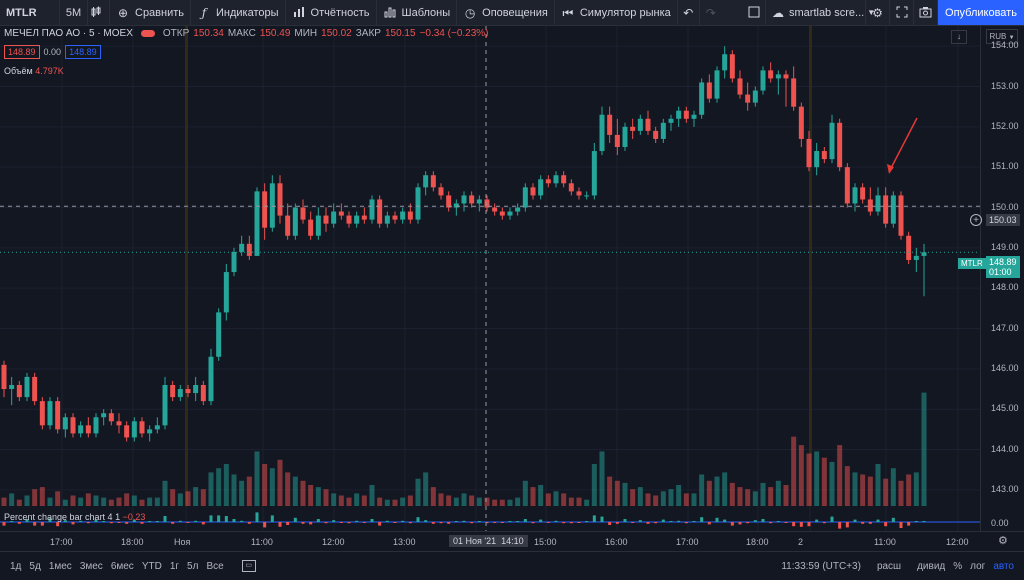  Describe the element at coordinates (30, 12) in the screenshot. I see `symbol-search-button: MTLR` at that location.